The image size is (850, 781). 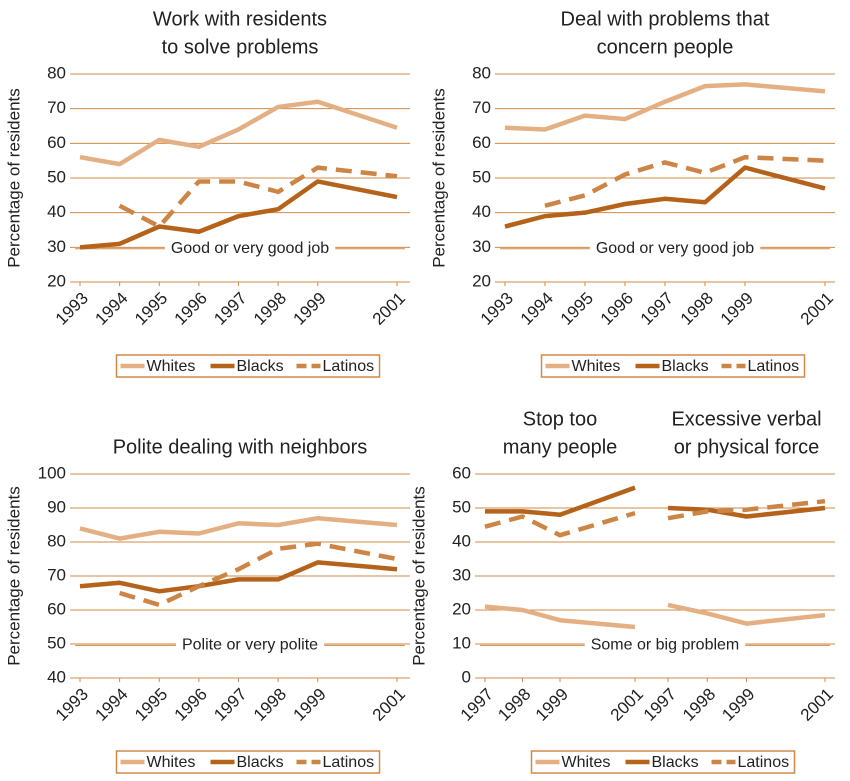 I want to click on annotation: Polite or very polite, so click(x=250, y=645).